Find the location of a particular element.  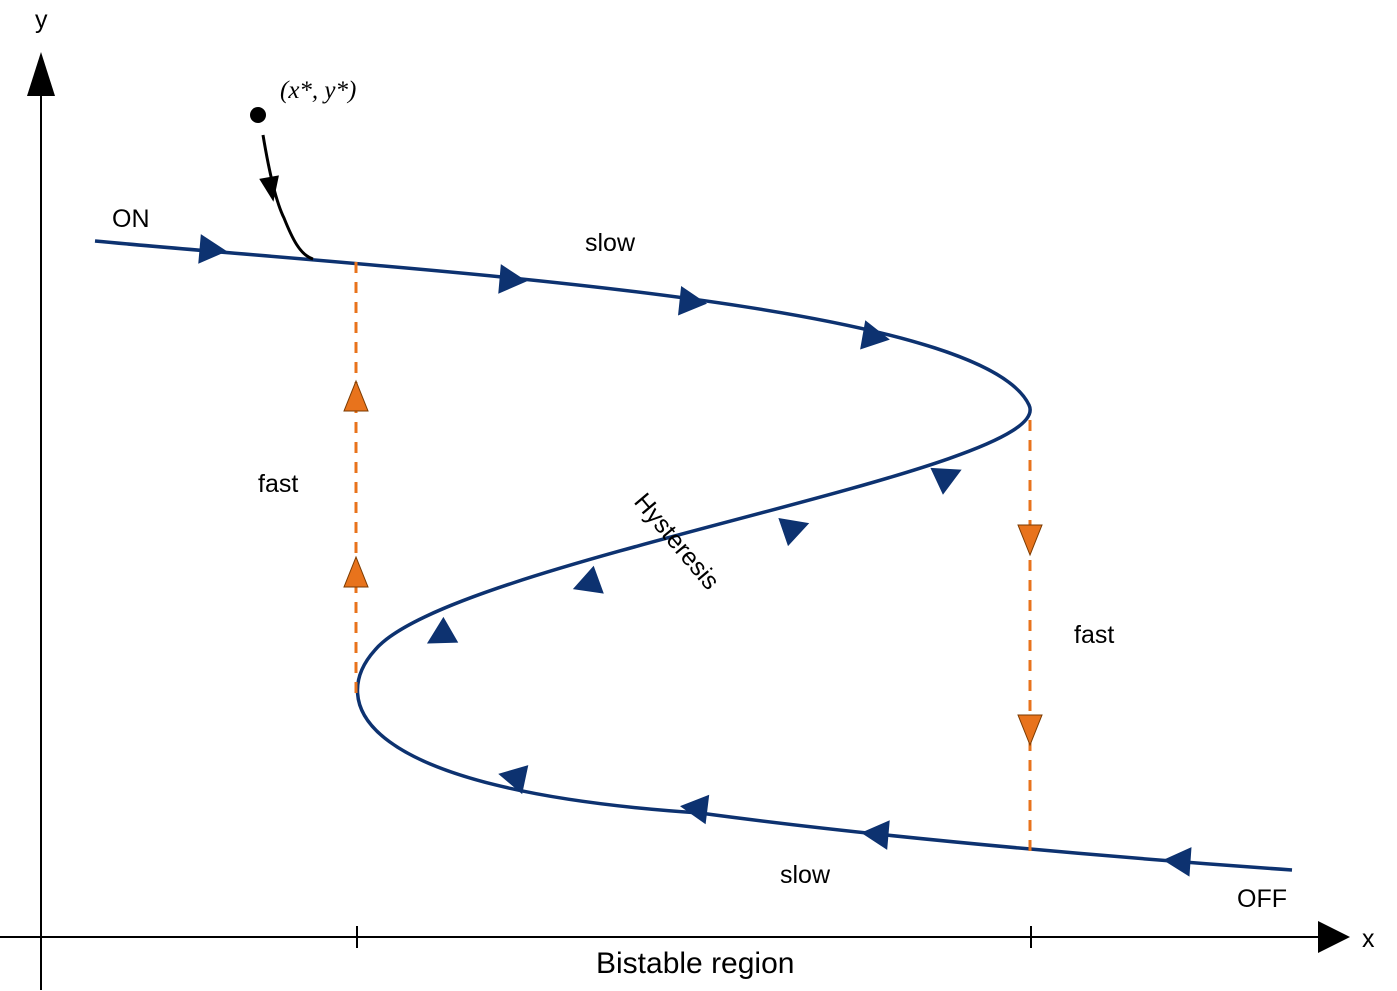

off-label: OFF is located at coordinates (1262, 899).